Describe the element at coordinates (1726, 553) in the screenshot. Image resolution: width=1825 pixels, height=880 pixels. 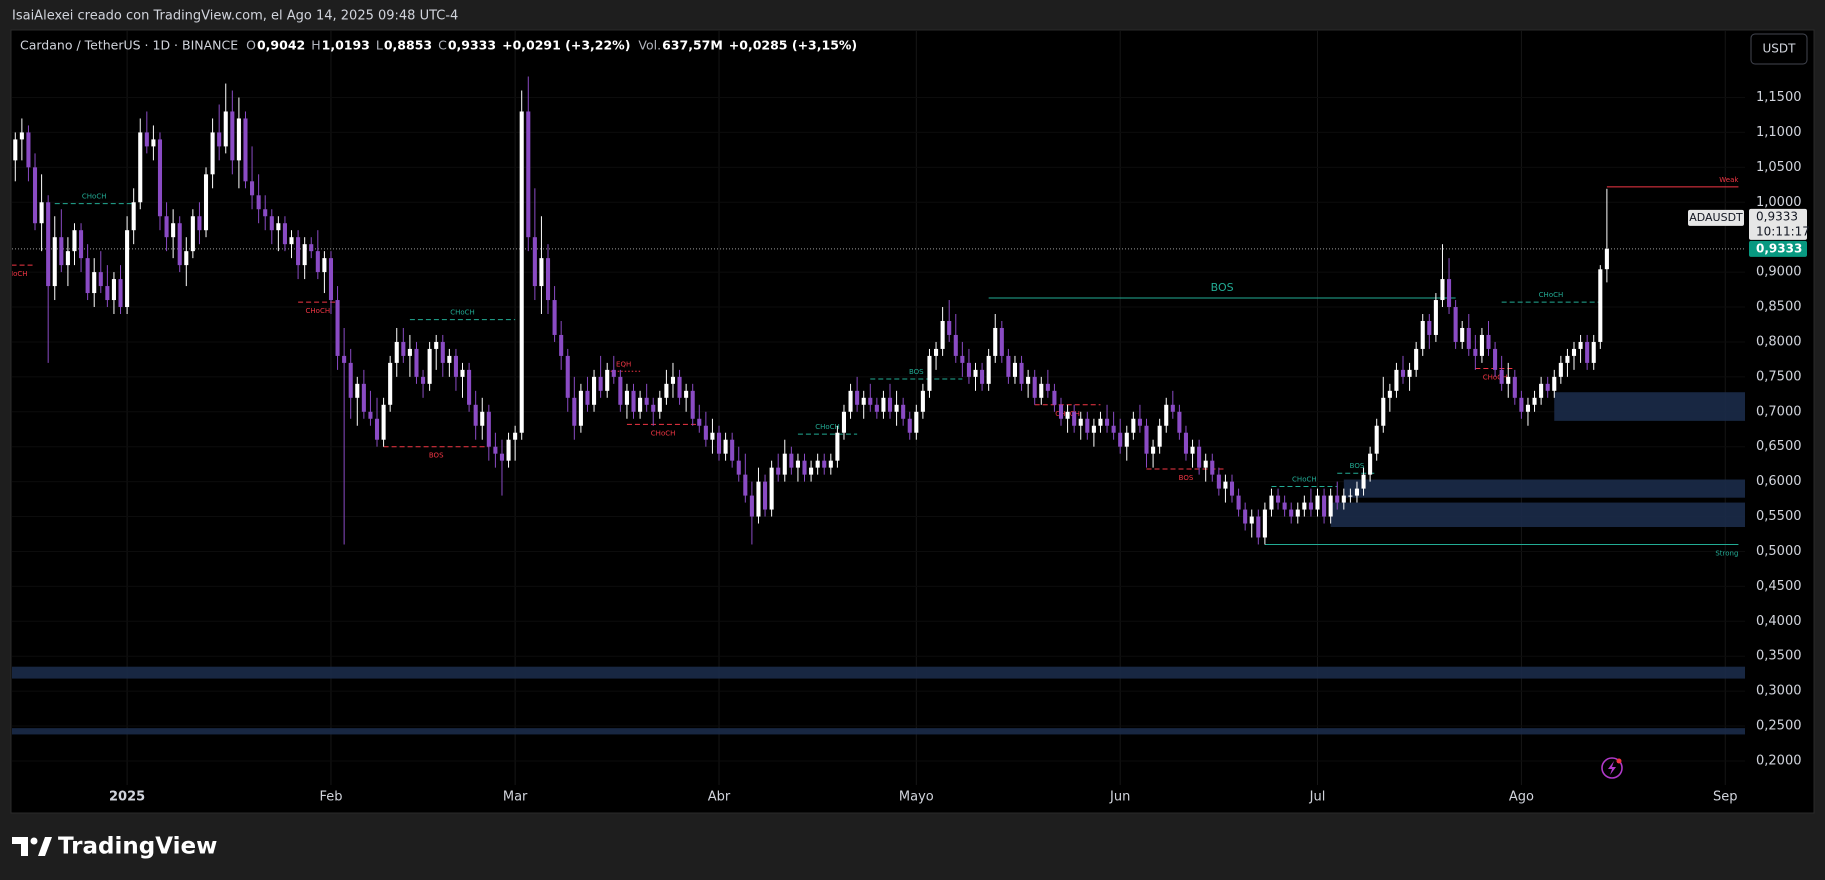
I see `level-label: Strong` at that location.